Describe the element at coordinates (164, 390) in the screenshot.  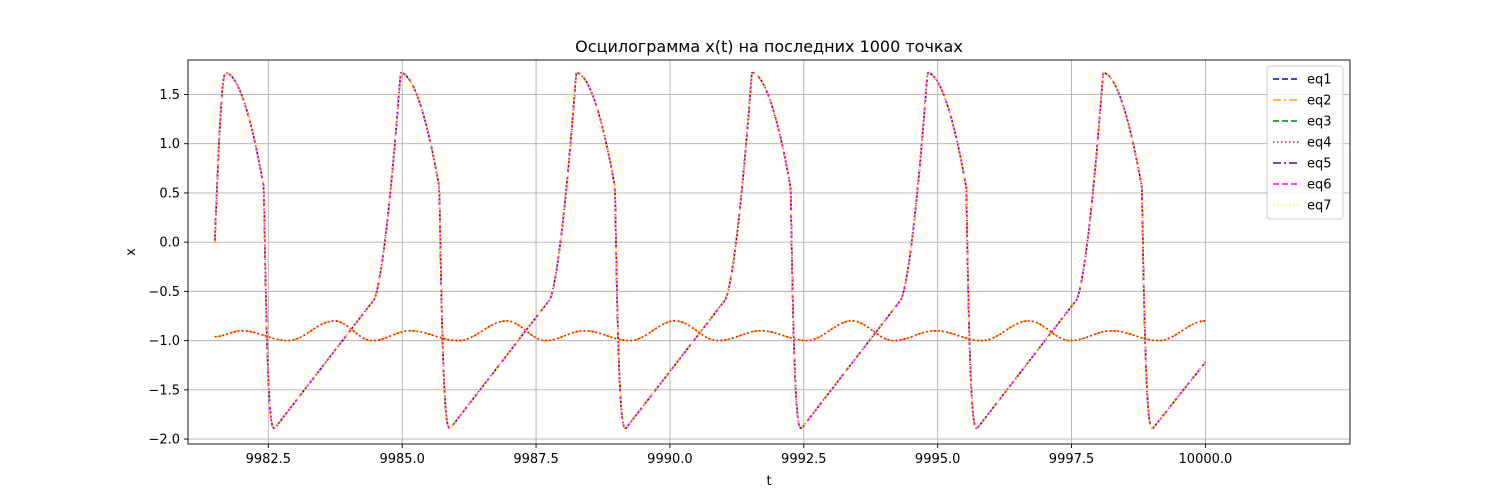
I see `y-tick-label: −1.5` at that location.